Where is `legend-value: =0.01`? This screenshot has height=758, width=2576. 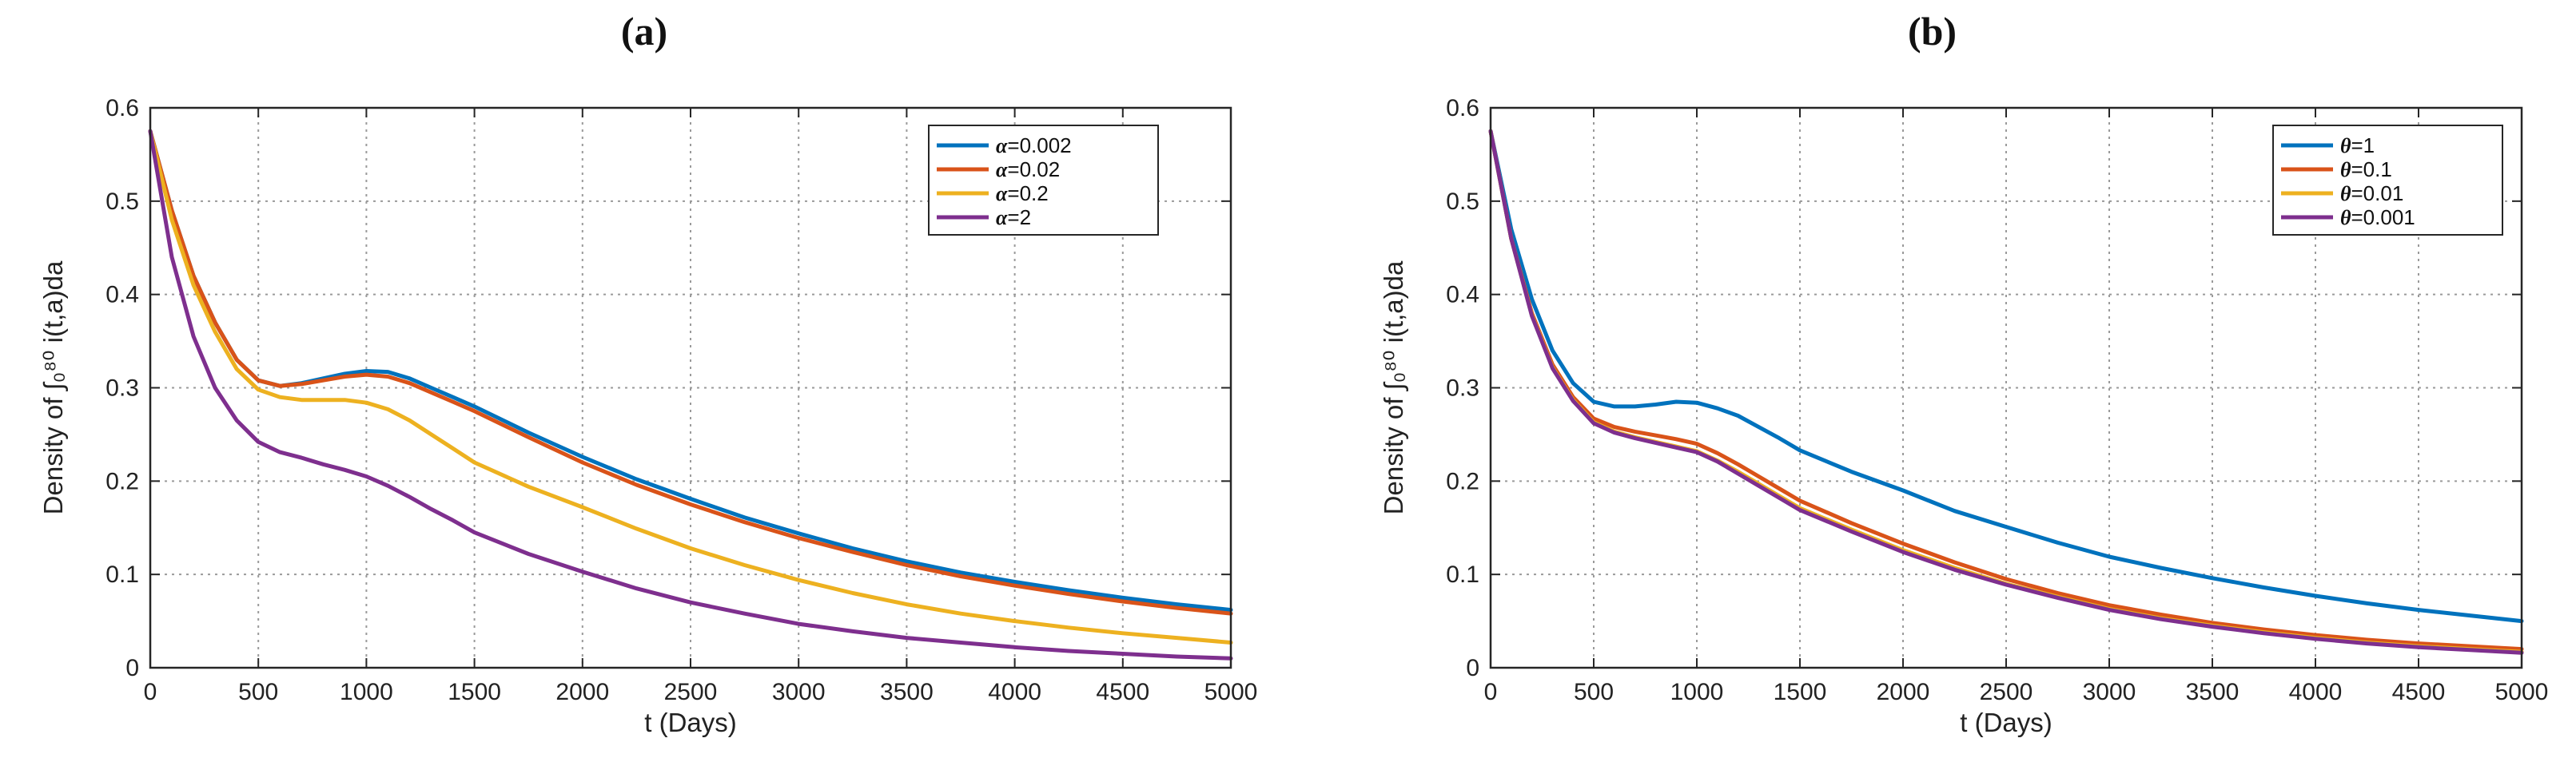
legend-value: =0.01 is located at coordinates (2377, 193).